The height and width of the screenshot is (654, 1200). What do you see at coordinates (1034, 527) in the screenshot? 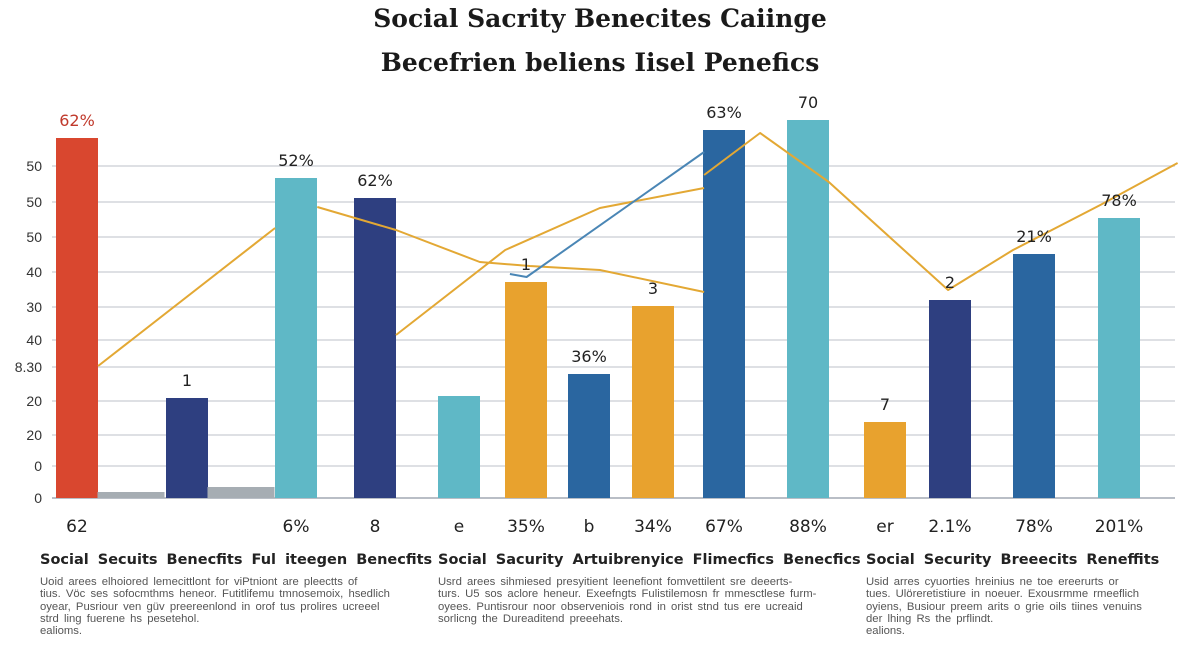
I see `x-tick-label: 78%` at bounding box center [1034, 527].